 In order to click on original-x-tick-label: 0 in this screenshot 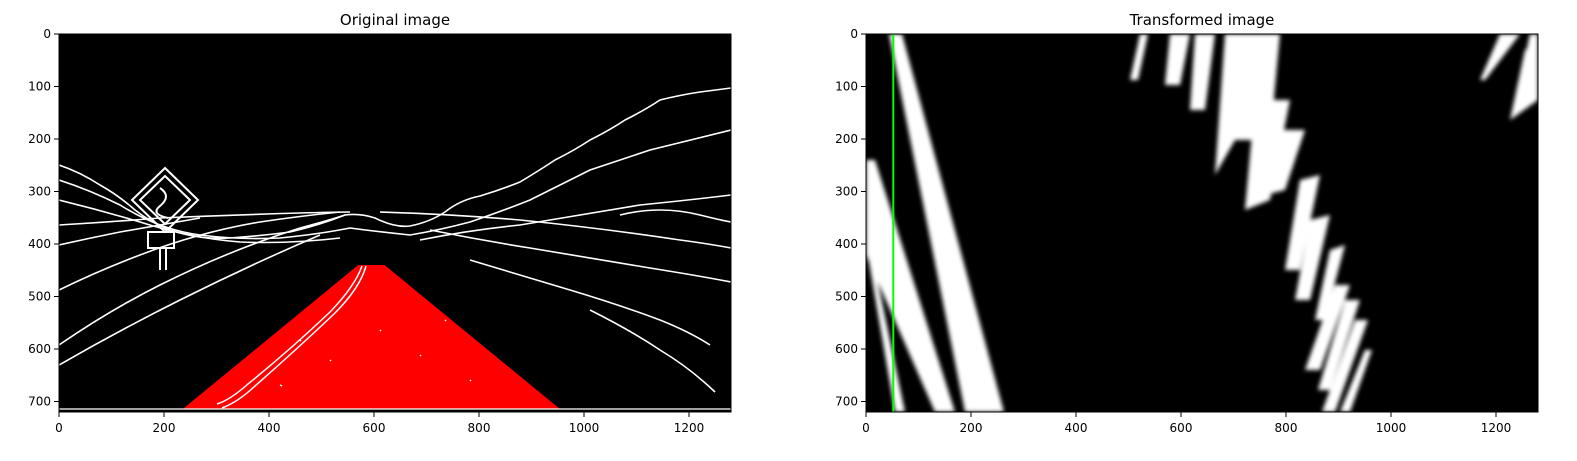, I will do `click(59, 428)`.